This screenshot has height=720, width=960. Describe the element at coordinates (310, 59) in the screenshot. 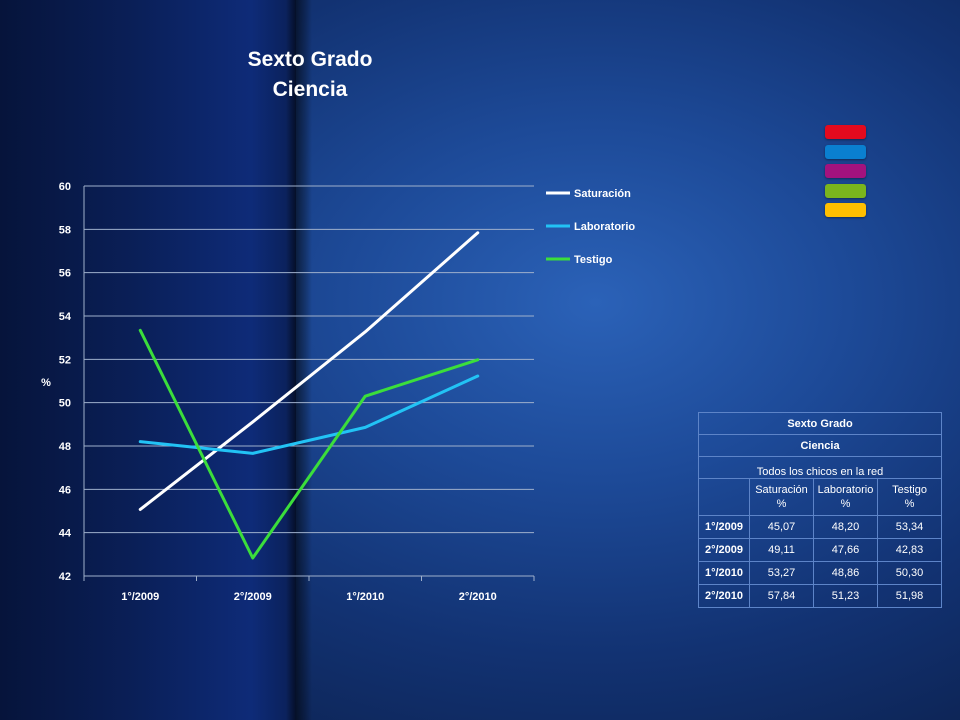

I see `chart-title-line1: Sexto Grado` at that location.